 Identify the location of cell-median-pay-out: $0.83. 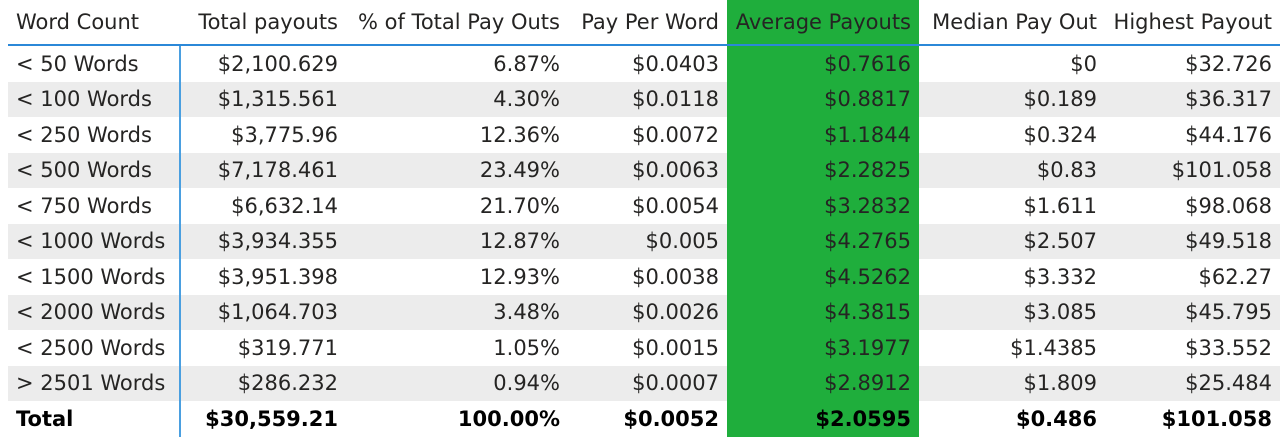
(1012, 170).